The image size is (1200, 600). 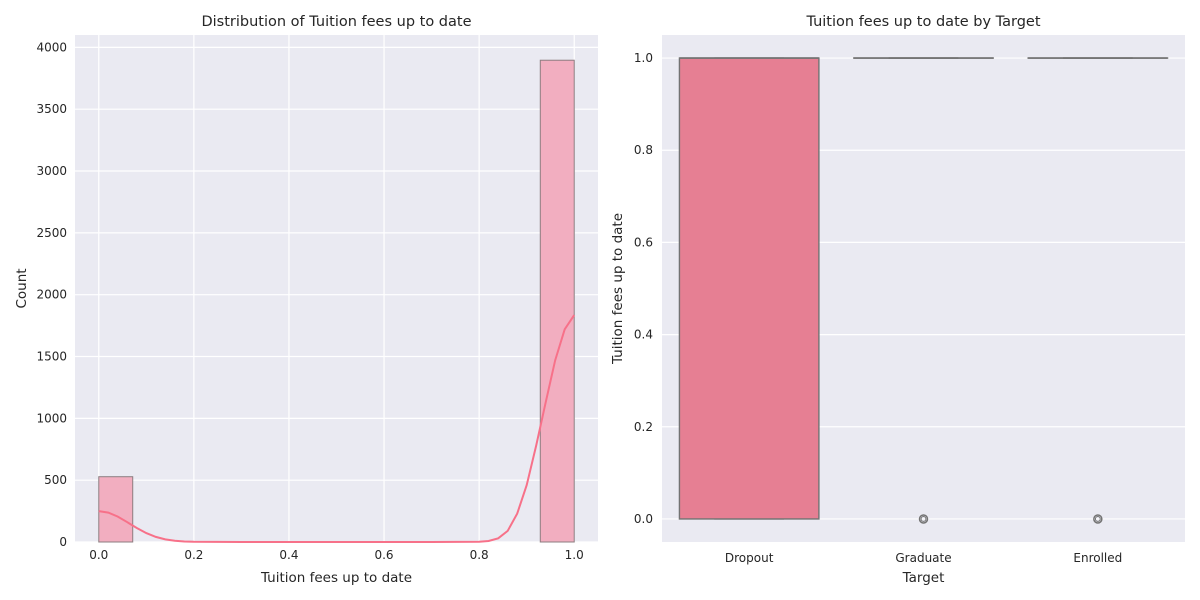 What do you see at coordinates (288, 555) in the screenshot?
I see `histogram-x-tick-label: 0.4` at bounding box center [288, 555].